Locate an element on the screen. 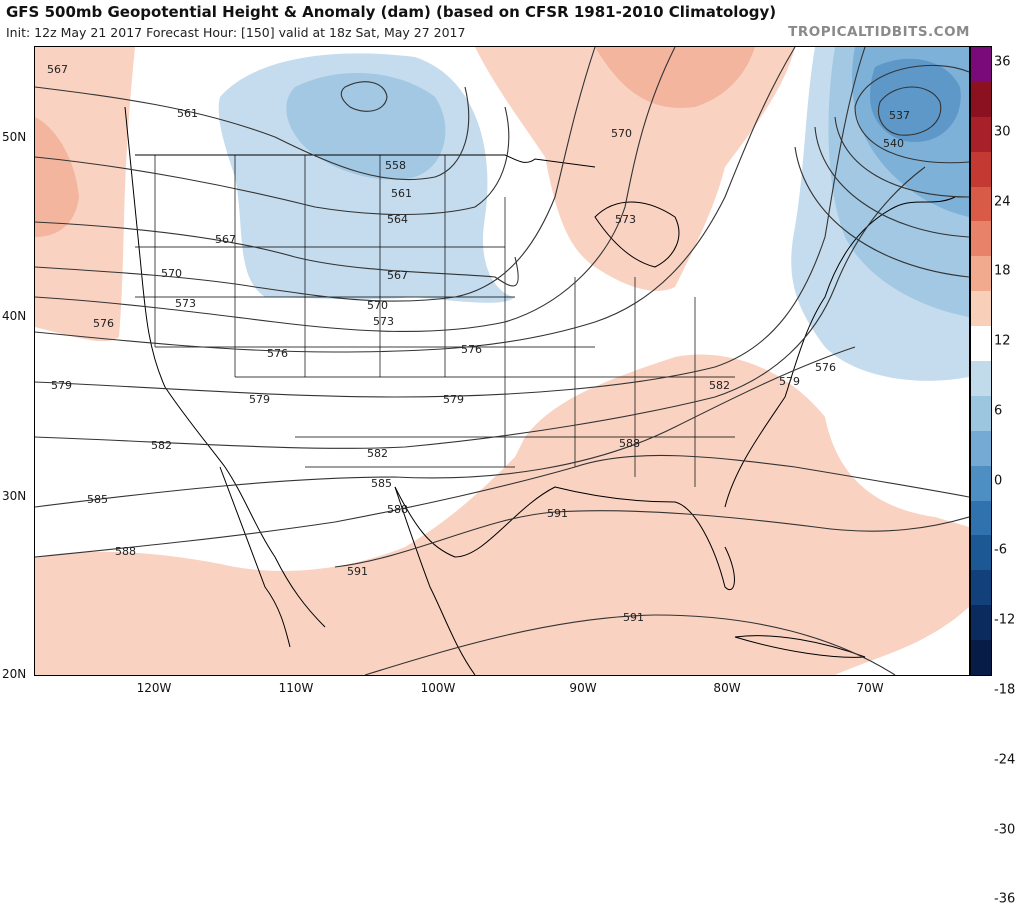 Image resolution: width=1024 pixels, height=907 pixels. lat-label-30n: 30N is located at coordinates (14, 496).